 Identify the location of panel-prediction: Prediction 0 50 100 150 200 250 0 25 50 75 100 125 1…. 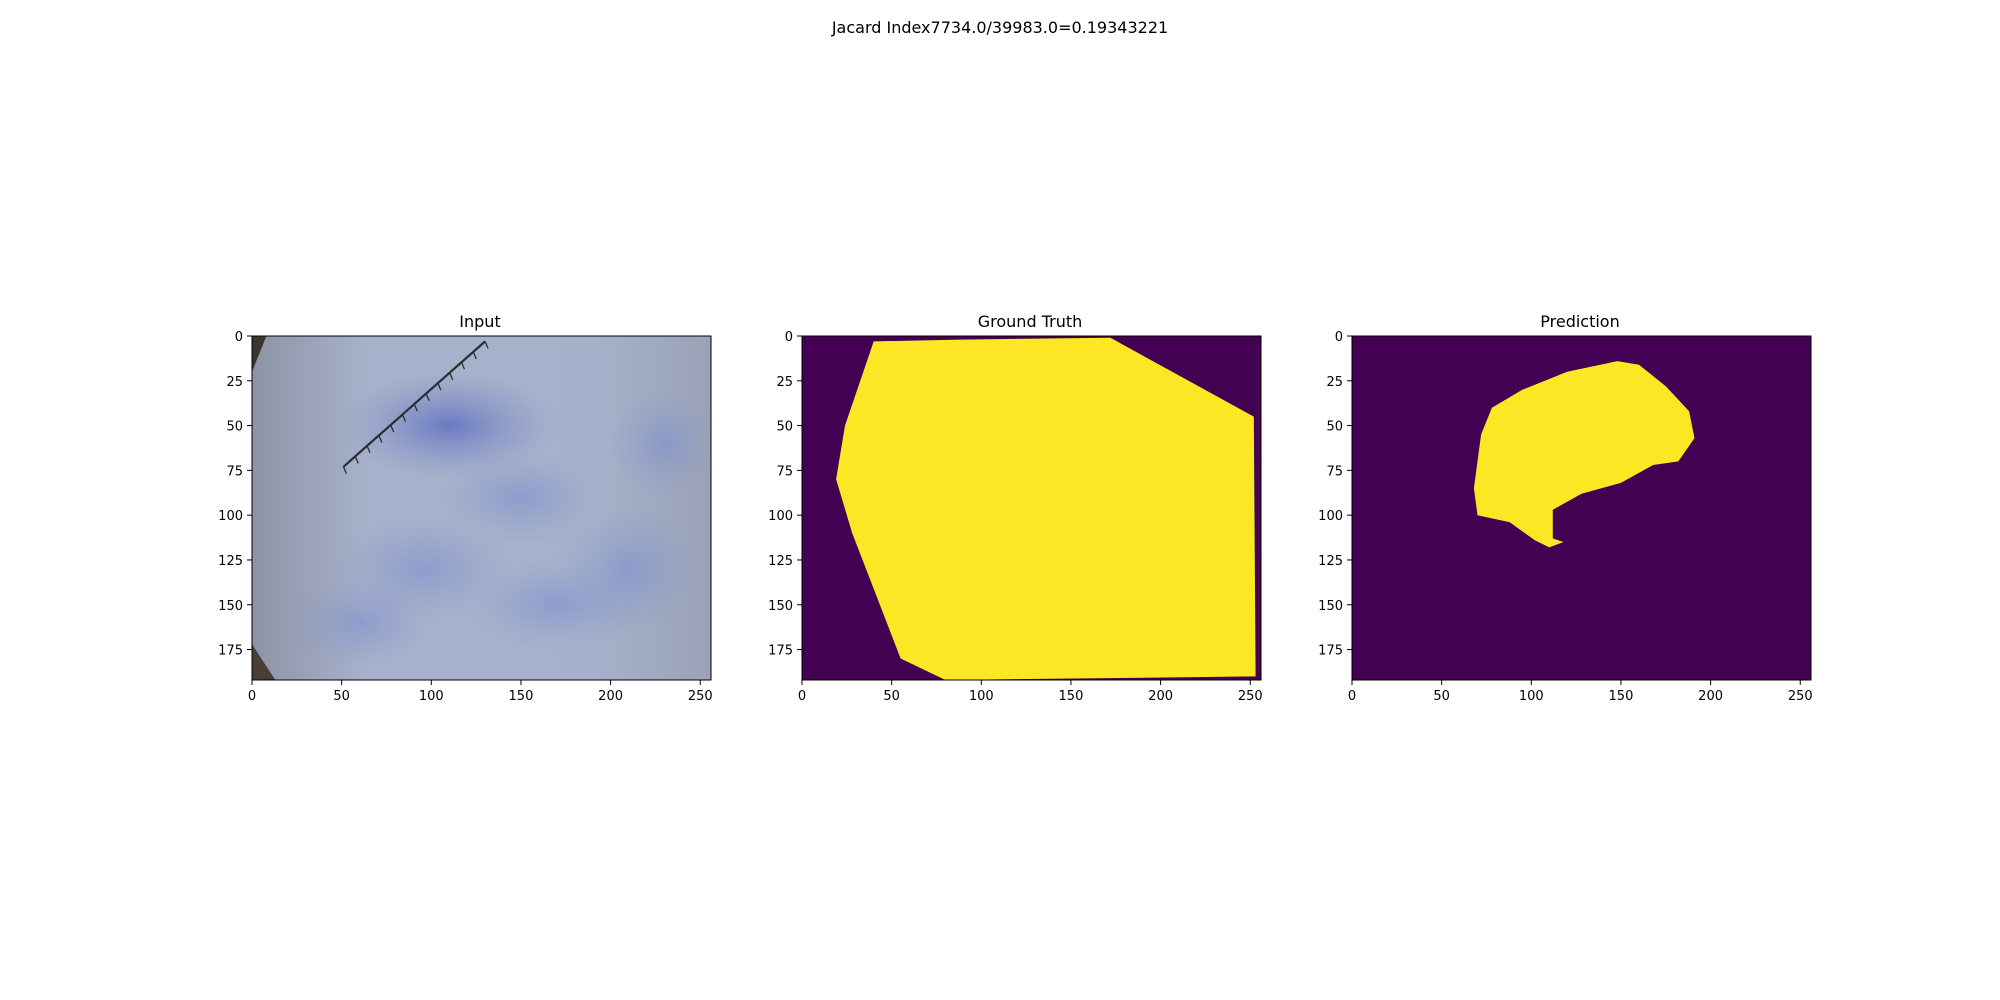
(1565, 508).